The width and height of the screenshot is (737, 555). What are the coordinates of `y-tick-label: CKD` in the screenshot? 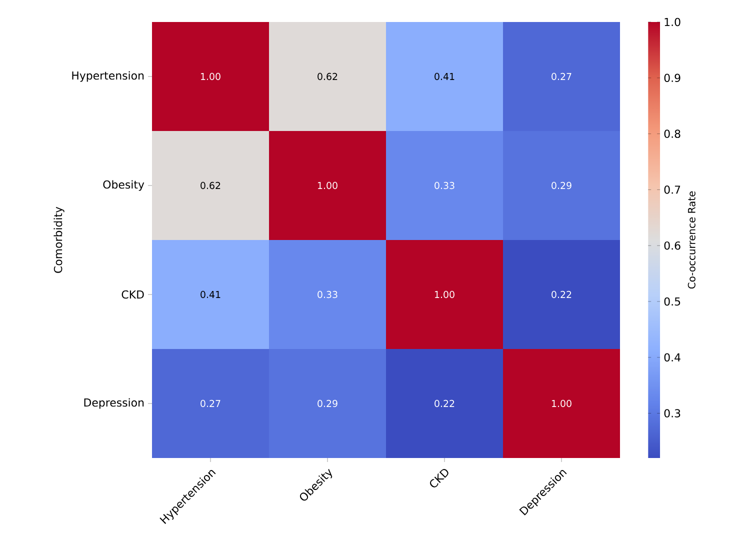 It's located at (133, 294).